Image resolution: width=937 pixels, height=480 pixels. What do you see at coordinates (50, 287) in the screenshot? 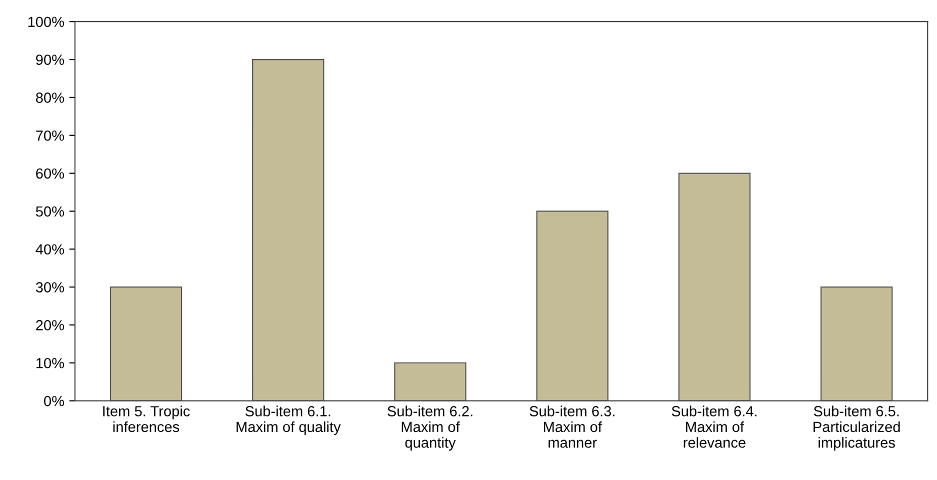
I see `y-tick-label: 30%` at bounding box center [50, 287].